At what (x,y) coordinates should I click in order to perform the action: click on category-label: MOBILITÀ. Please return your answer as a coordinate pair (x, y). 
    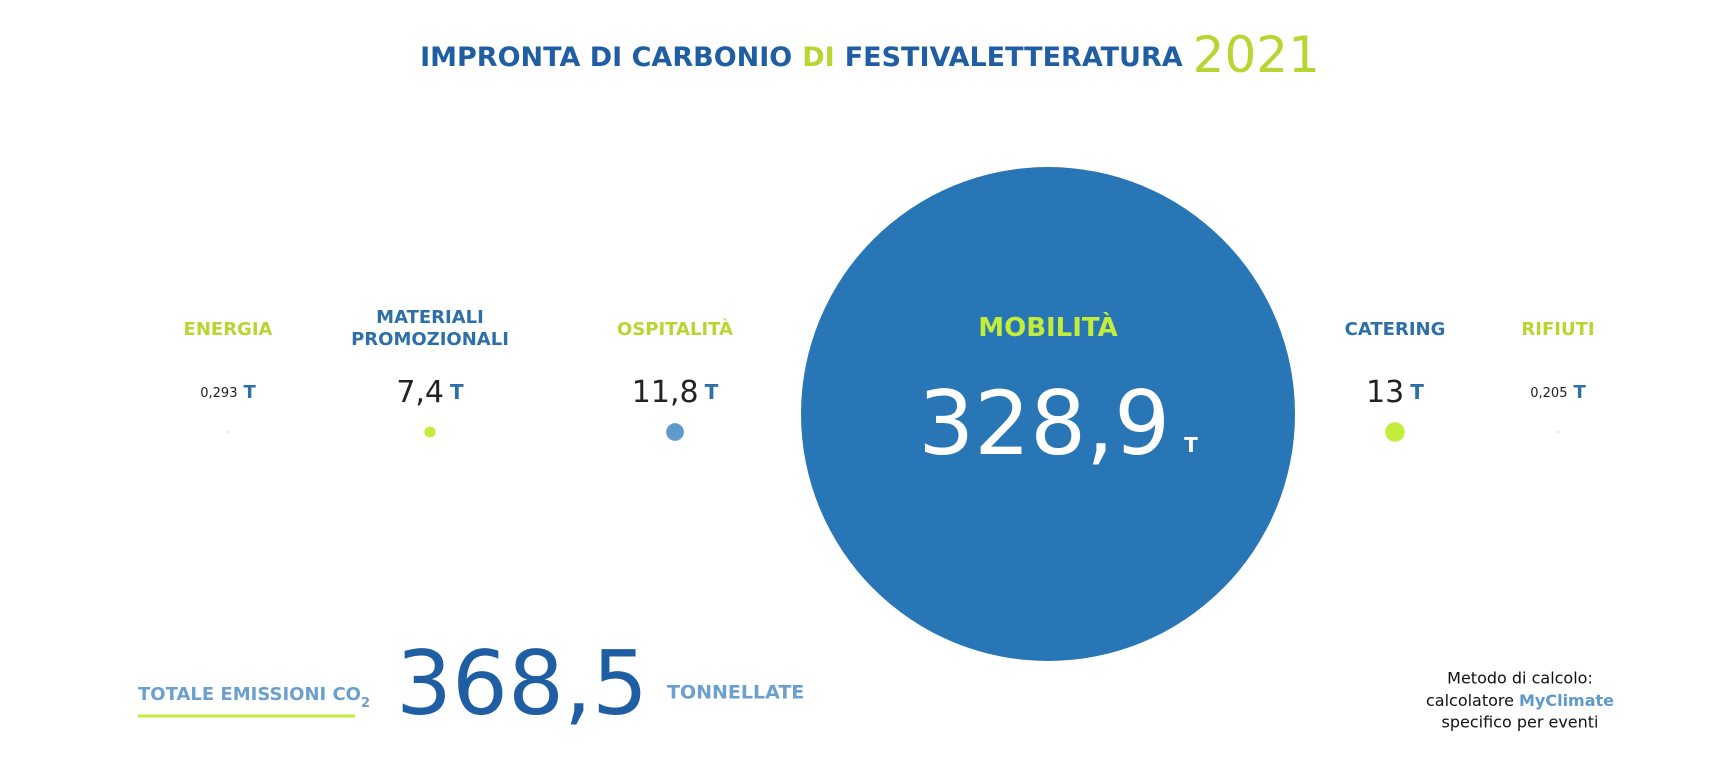
    Looking at the image, I should click on (1048, 327).